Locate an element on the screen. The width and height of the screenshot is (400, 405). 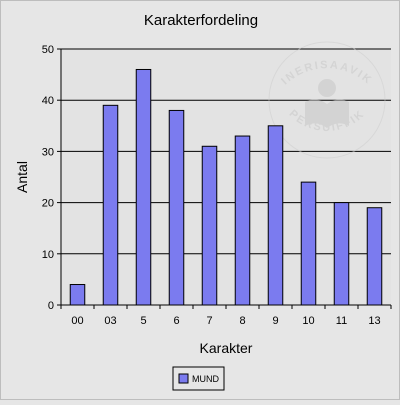
x-axis-label: Karakter is located at coordinates (226, 348).